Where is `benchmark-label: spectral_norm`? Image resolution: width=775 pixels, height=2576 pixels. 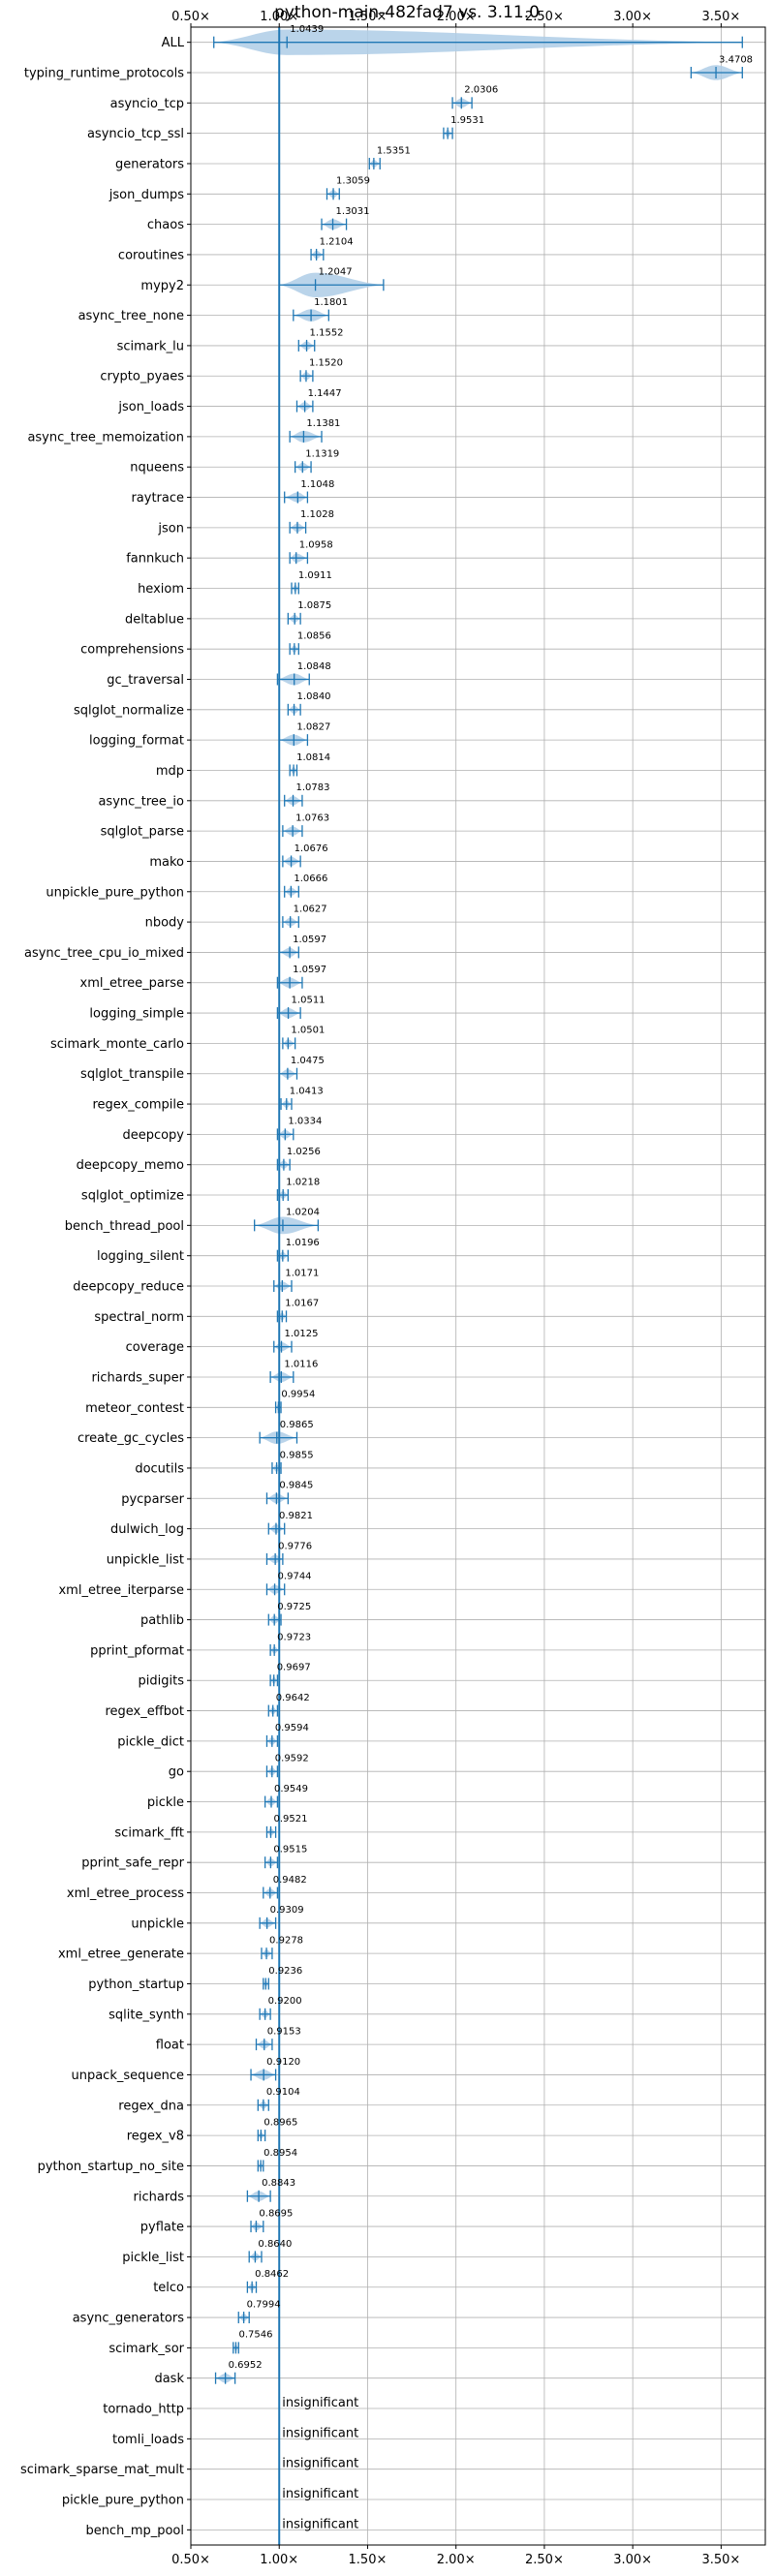
benchmark-label: spectral_norm is located at coordinates (139, 1317).